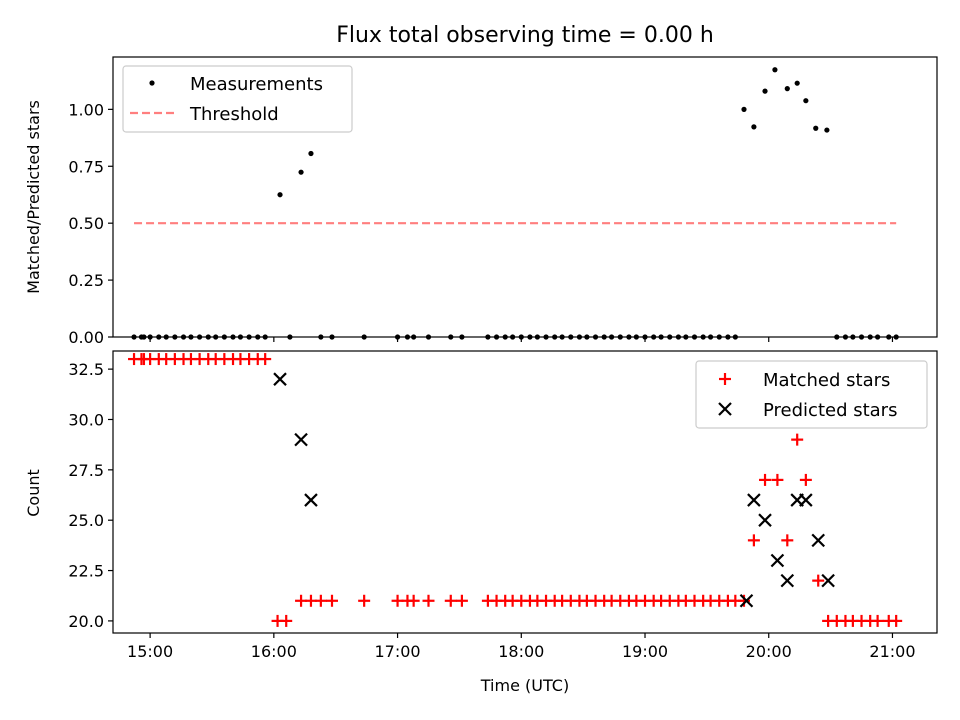  I want to click on bottom-legend: Matched stars Predicted stars, so click(811, 394).